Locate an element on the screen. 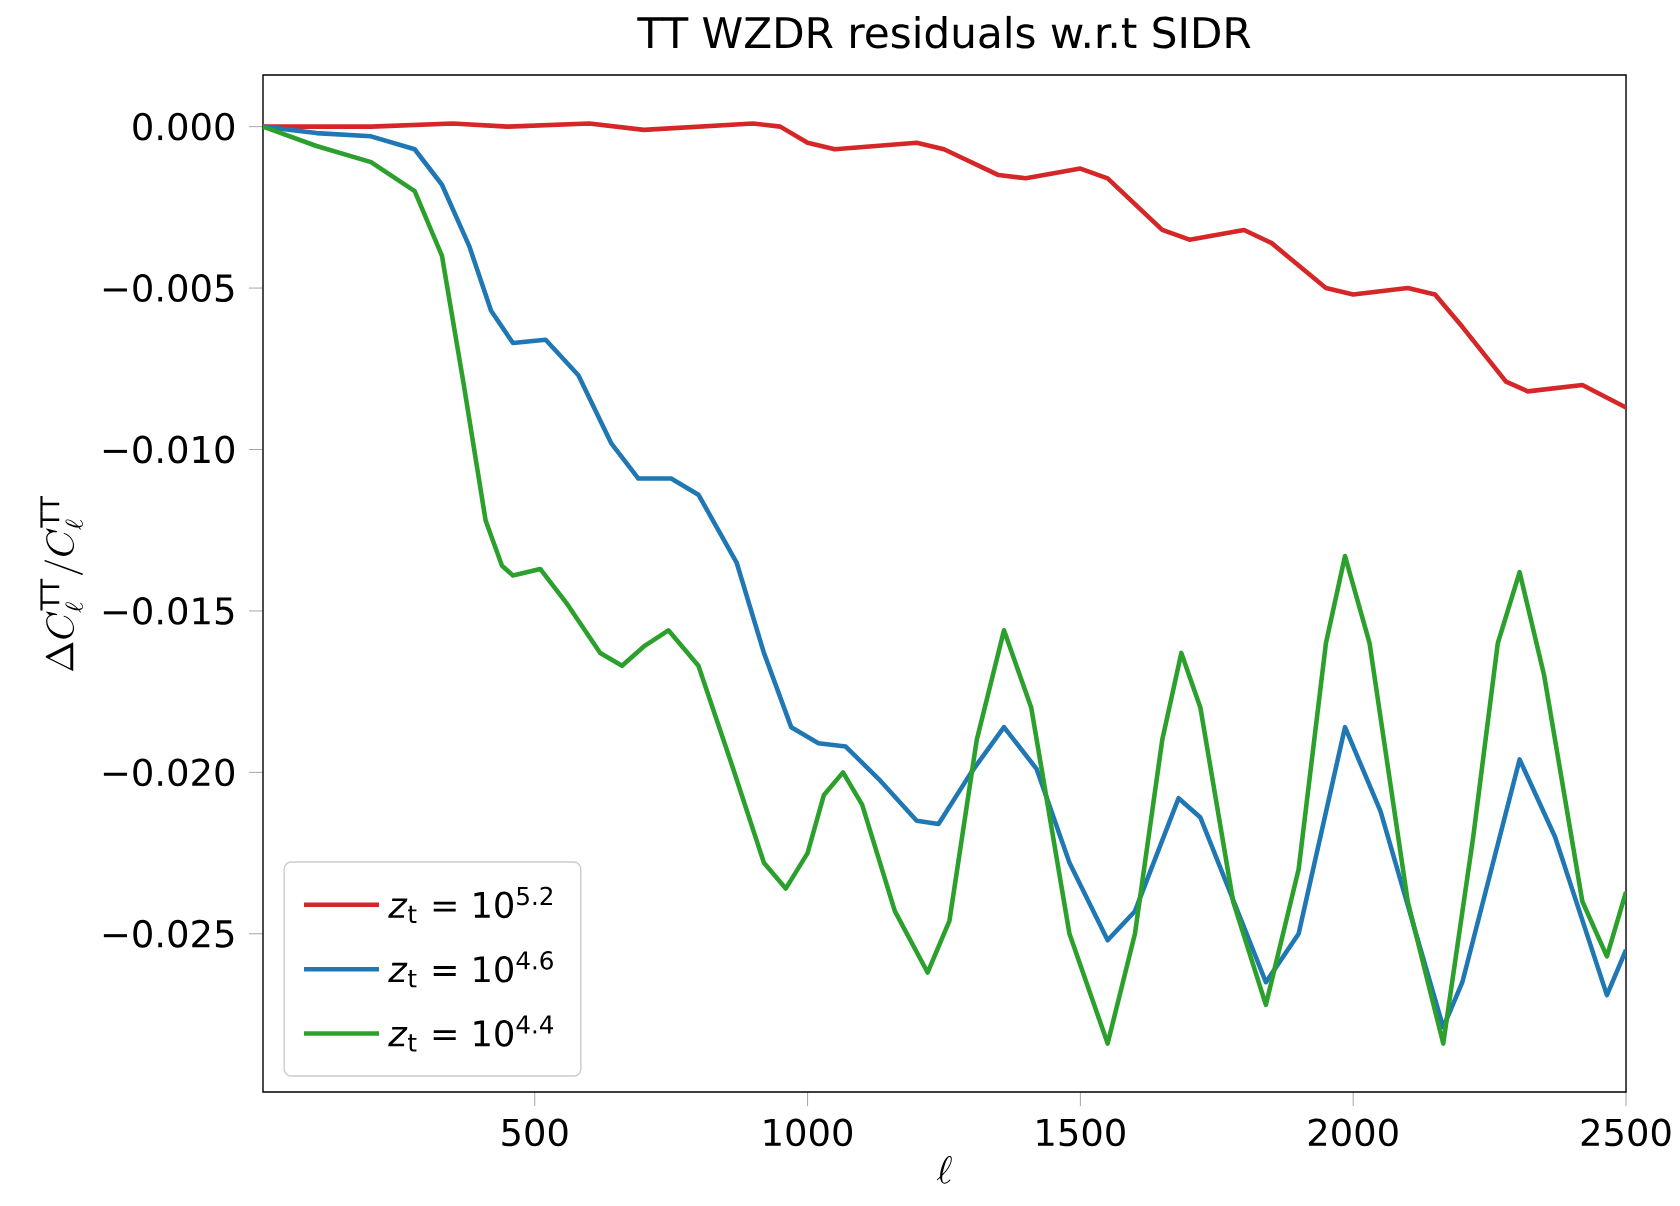 This screenshot has width=1680, height=1206. legend-label: z$_{t}$ = 10$^{4.4}$ is located at coordinates (471, 1033).